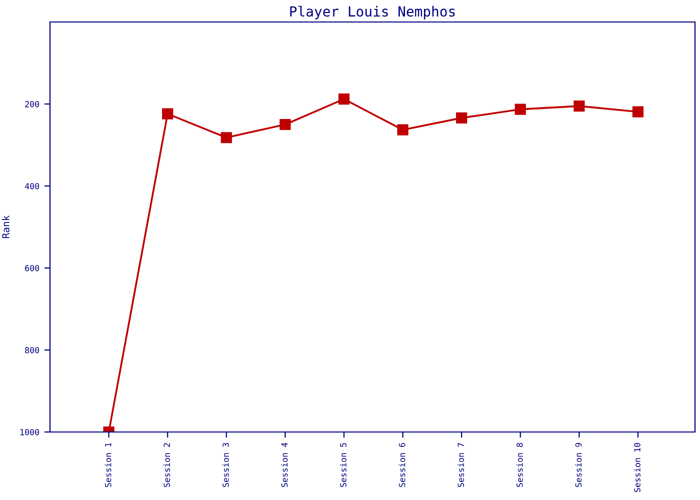 The width and height of the screenshot is (700, 500). Describe the element at coordinates (6, 226) in the screenshot. I see `y-axis-title: Rank` at that location.